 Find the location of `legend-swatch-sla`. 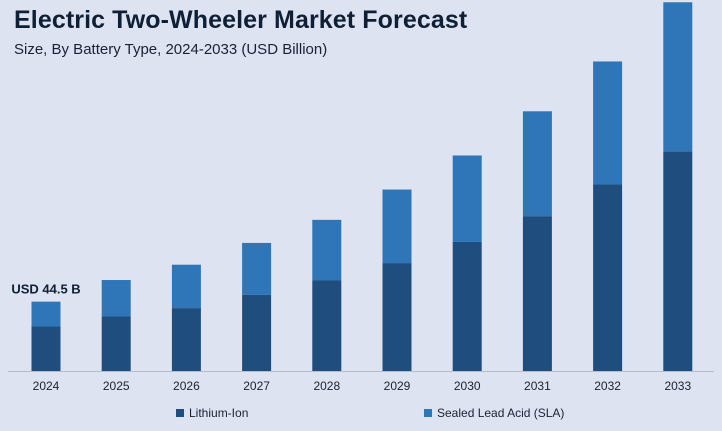

legend-swatch-sla is located at coordinates (428, 413).